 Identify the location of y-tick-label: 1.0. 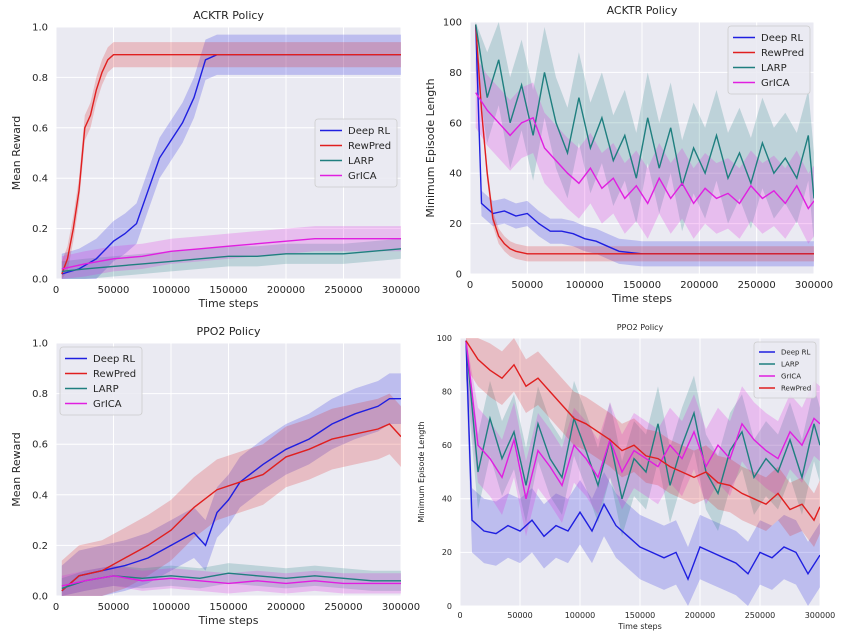
(40, 344).